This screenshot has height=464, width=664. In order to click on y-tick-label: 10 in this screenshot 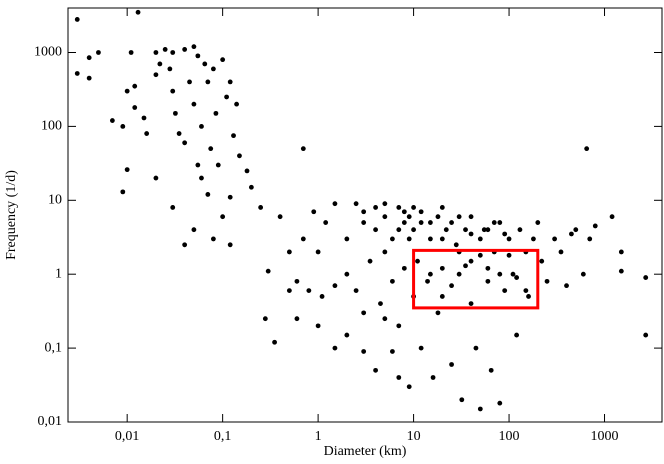, I will do `click(55, 200)`.